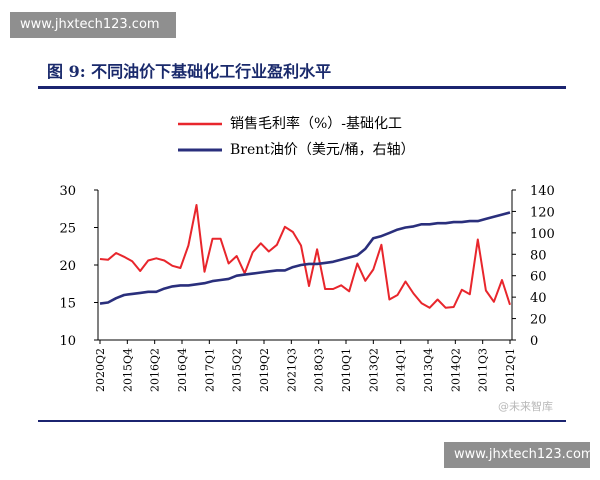 This screenshot has height=480, width=600. I want to click on figure-title: 图 9: 不同油价下基础化工行业盈利水平, so click(189, 71).